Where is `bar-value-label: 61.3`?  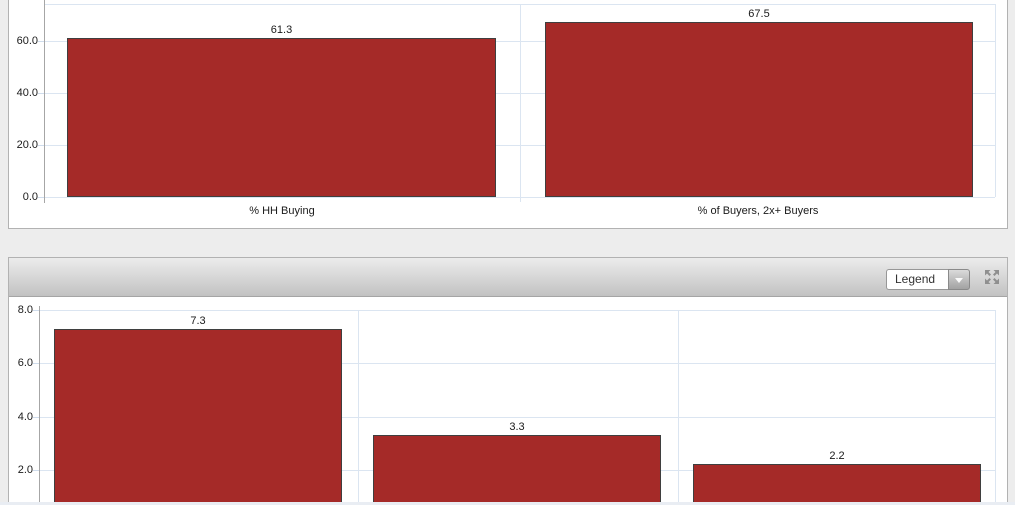
bar-value-label: 61.3 is located at coordinates (281, 30).